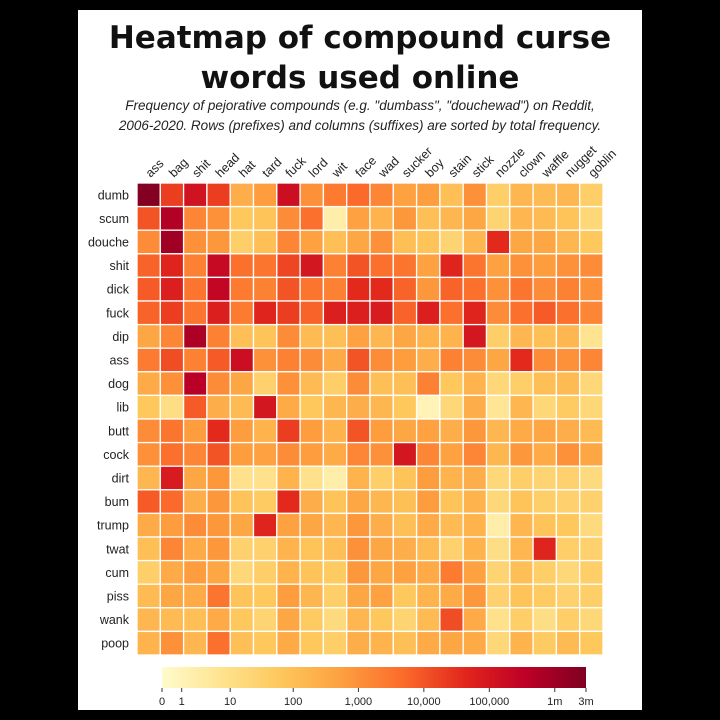 This screenshot has width=720, height=720. Describe the element at coordinates (114, 219) in the screenshot. I see `row-label: scum` at that location.